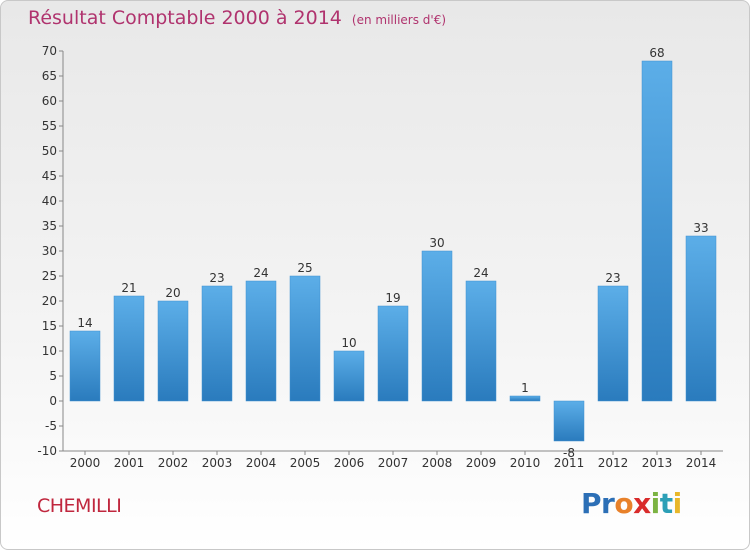 The image size is (750, 550). I want to click on commune-name: CHEMILLI, so click(79, 506).